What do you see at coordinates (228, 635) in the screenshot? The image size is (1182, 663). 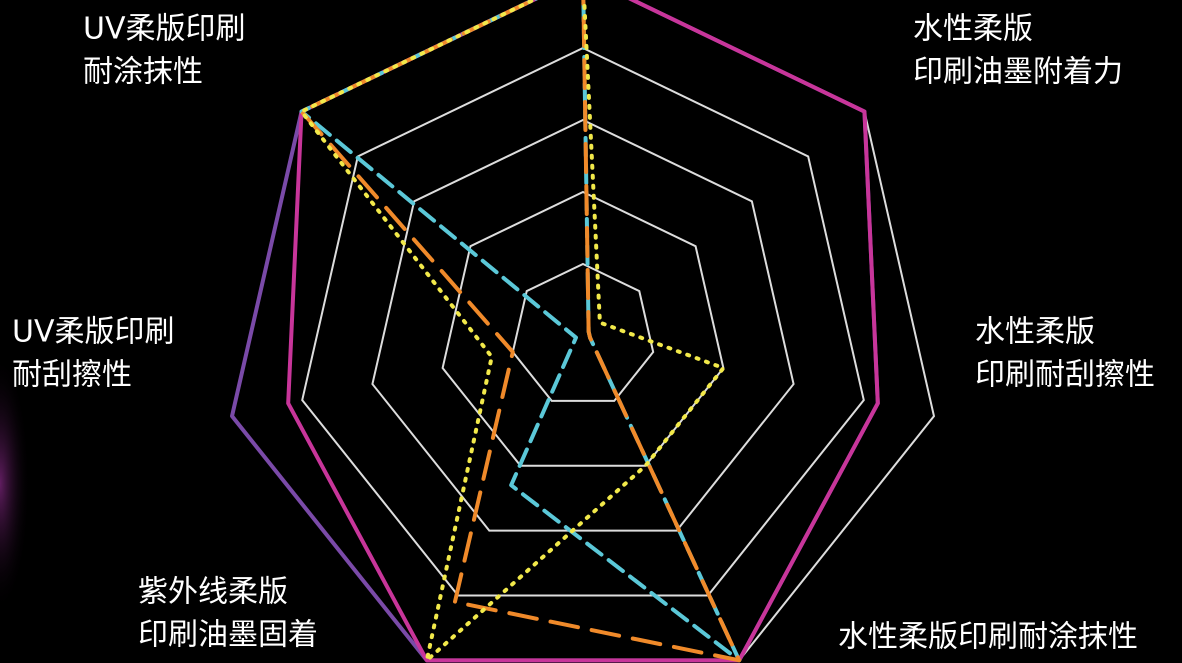 I see `axis-label: 印刷油墨固着` at bounding box center [228, 635].